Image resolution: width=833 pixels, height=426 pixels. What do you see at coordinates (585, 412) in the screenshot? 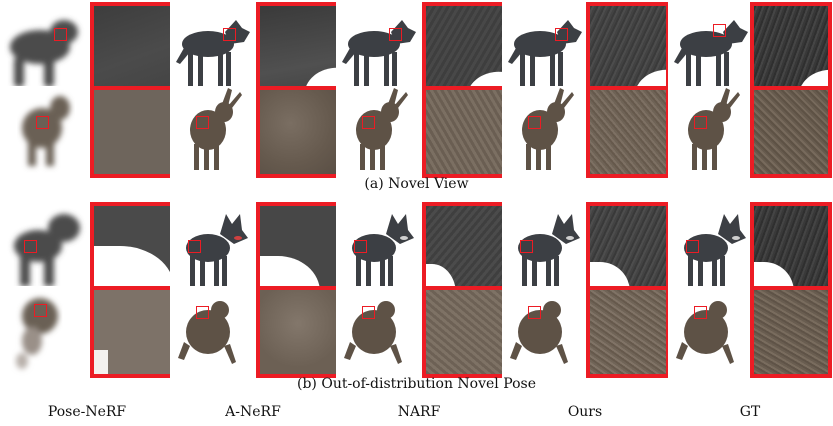
I see `method-label-ours: Ours` at bounding box center [585, 412].